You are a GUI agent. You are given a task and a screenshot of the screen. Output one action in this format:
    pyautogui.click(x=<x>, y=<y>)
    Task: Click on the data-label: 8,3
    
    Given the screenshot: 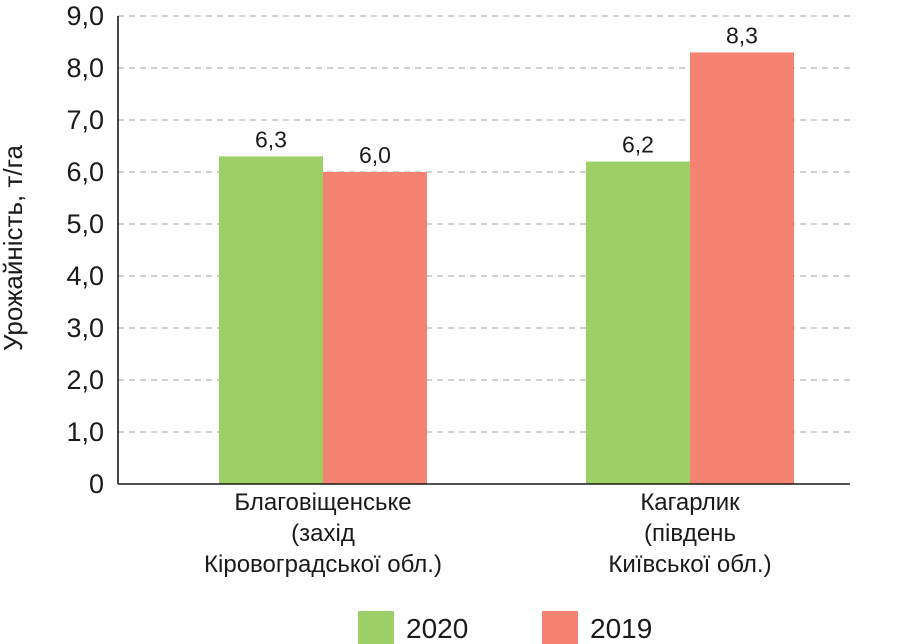 What is the action you would take?
    pyautogui.click(x=742, y=35)
    